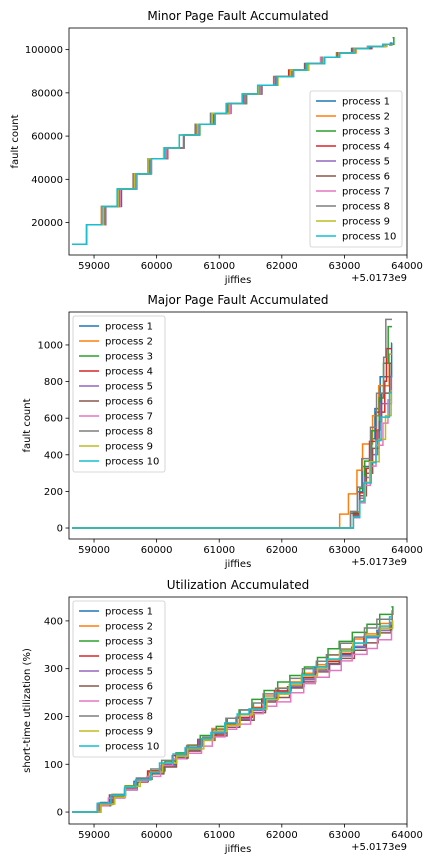 The image size is (432, 864). What do you see at coordinates (50, 345) in the screenshot?
I see `y-tick-label: 1000` at bounding box center [50, 345].